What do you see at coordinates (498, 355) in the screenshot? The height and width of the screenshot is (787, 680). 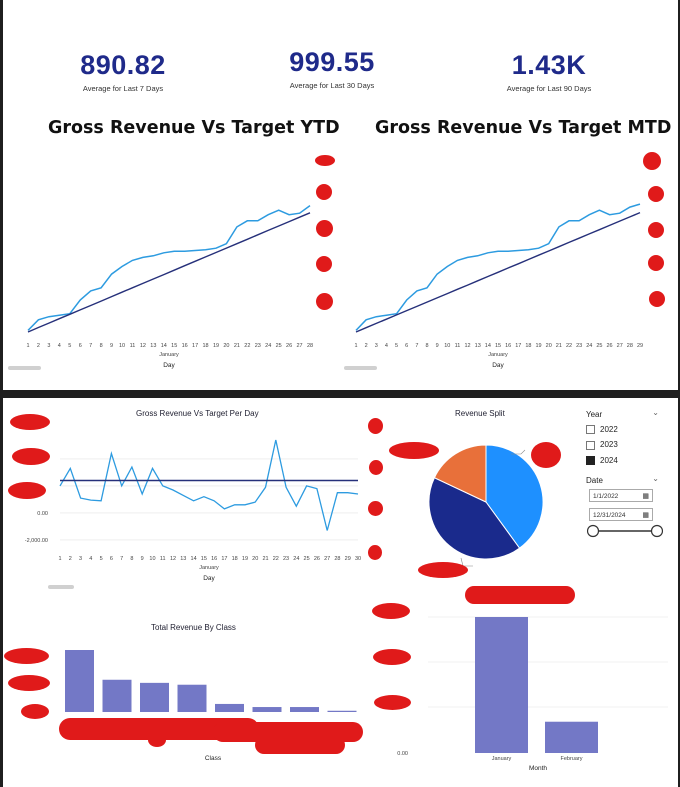 I see `x-axis-sublabel: January` at bounding box center [498, 355].